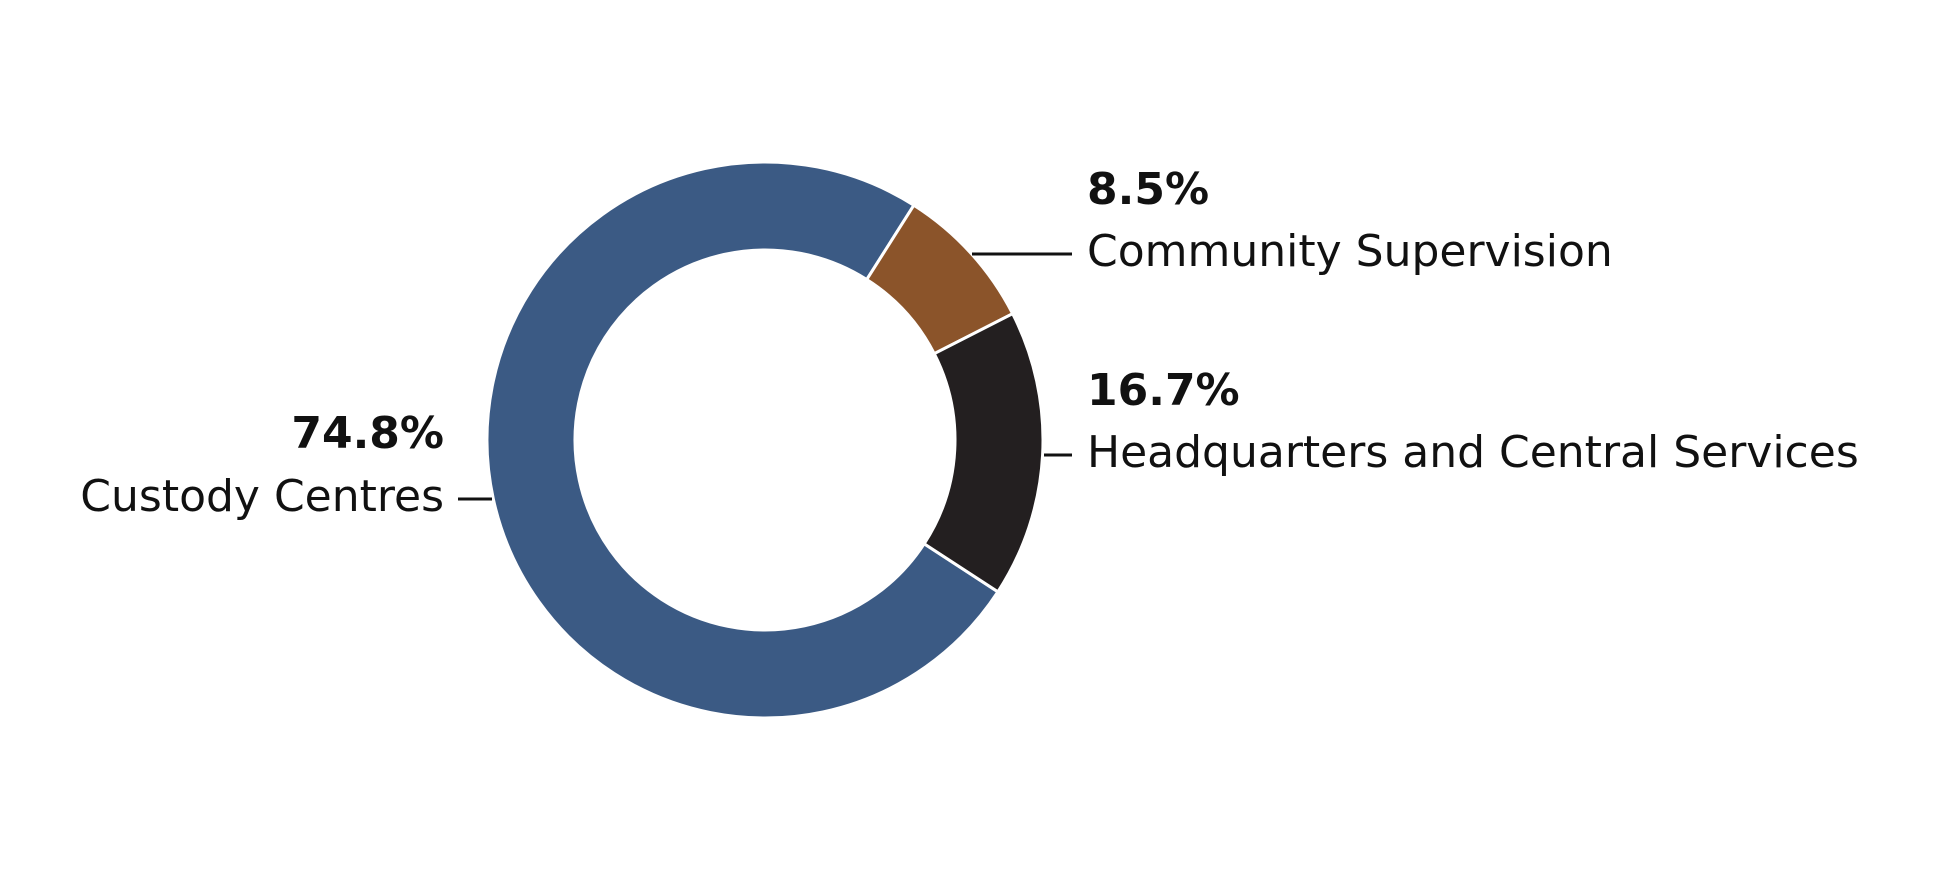 Image resolution: width=1950 pixels, height=877 pixels. What do you see at coordinates (367, 433) in the screenshot?
I see `value-label: 74.8%` at bounding box center [367, 433].